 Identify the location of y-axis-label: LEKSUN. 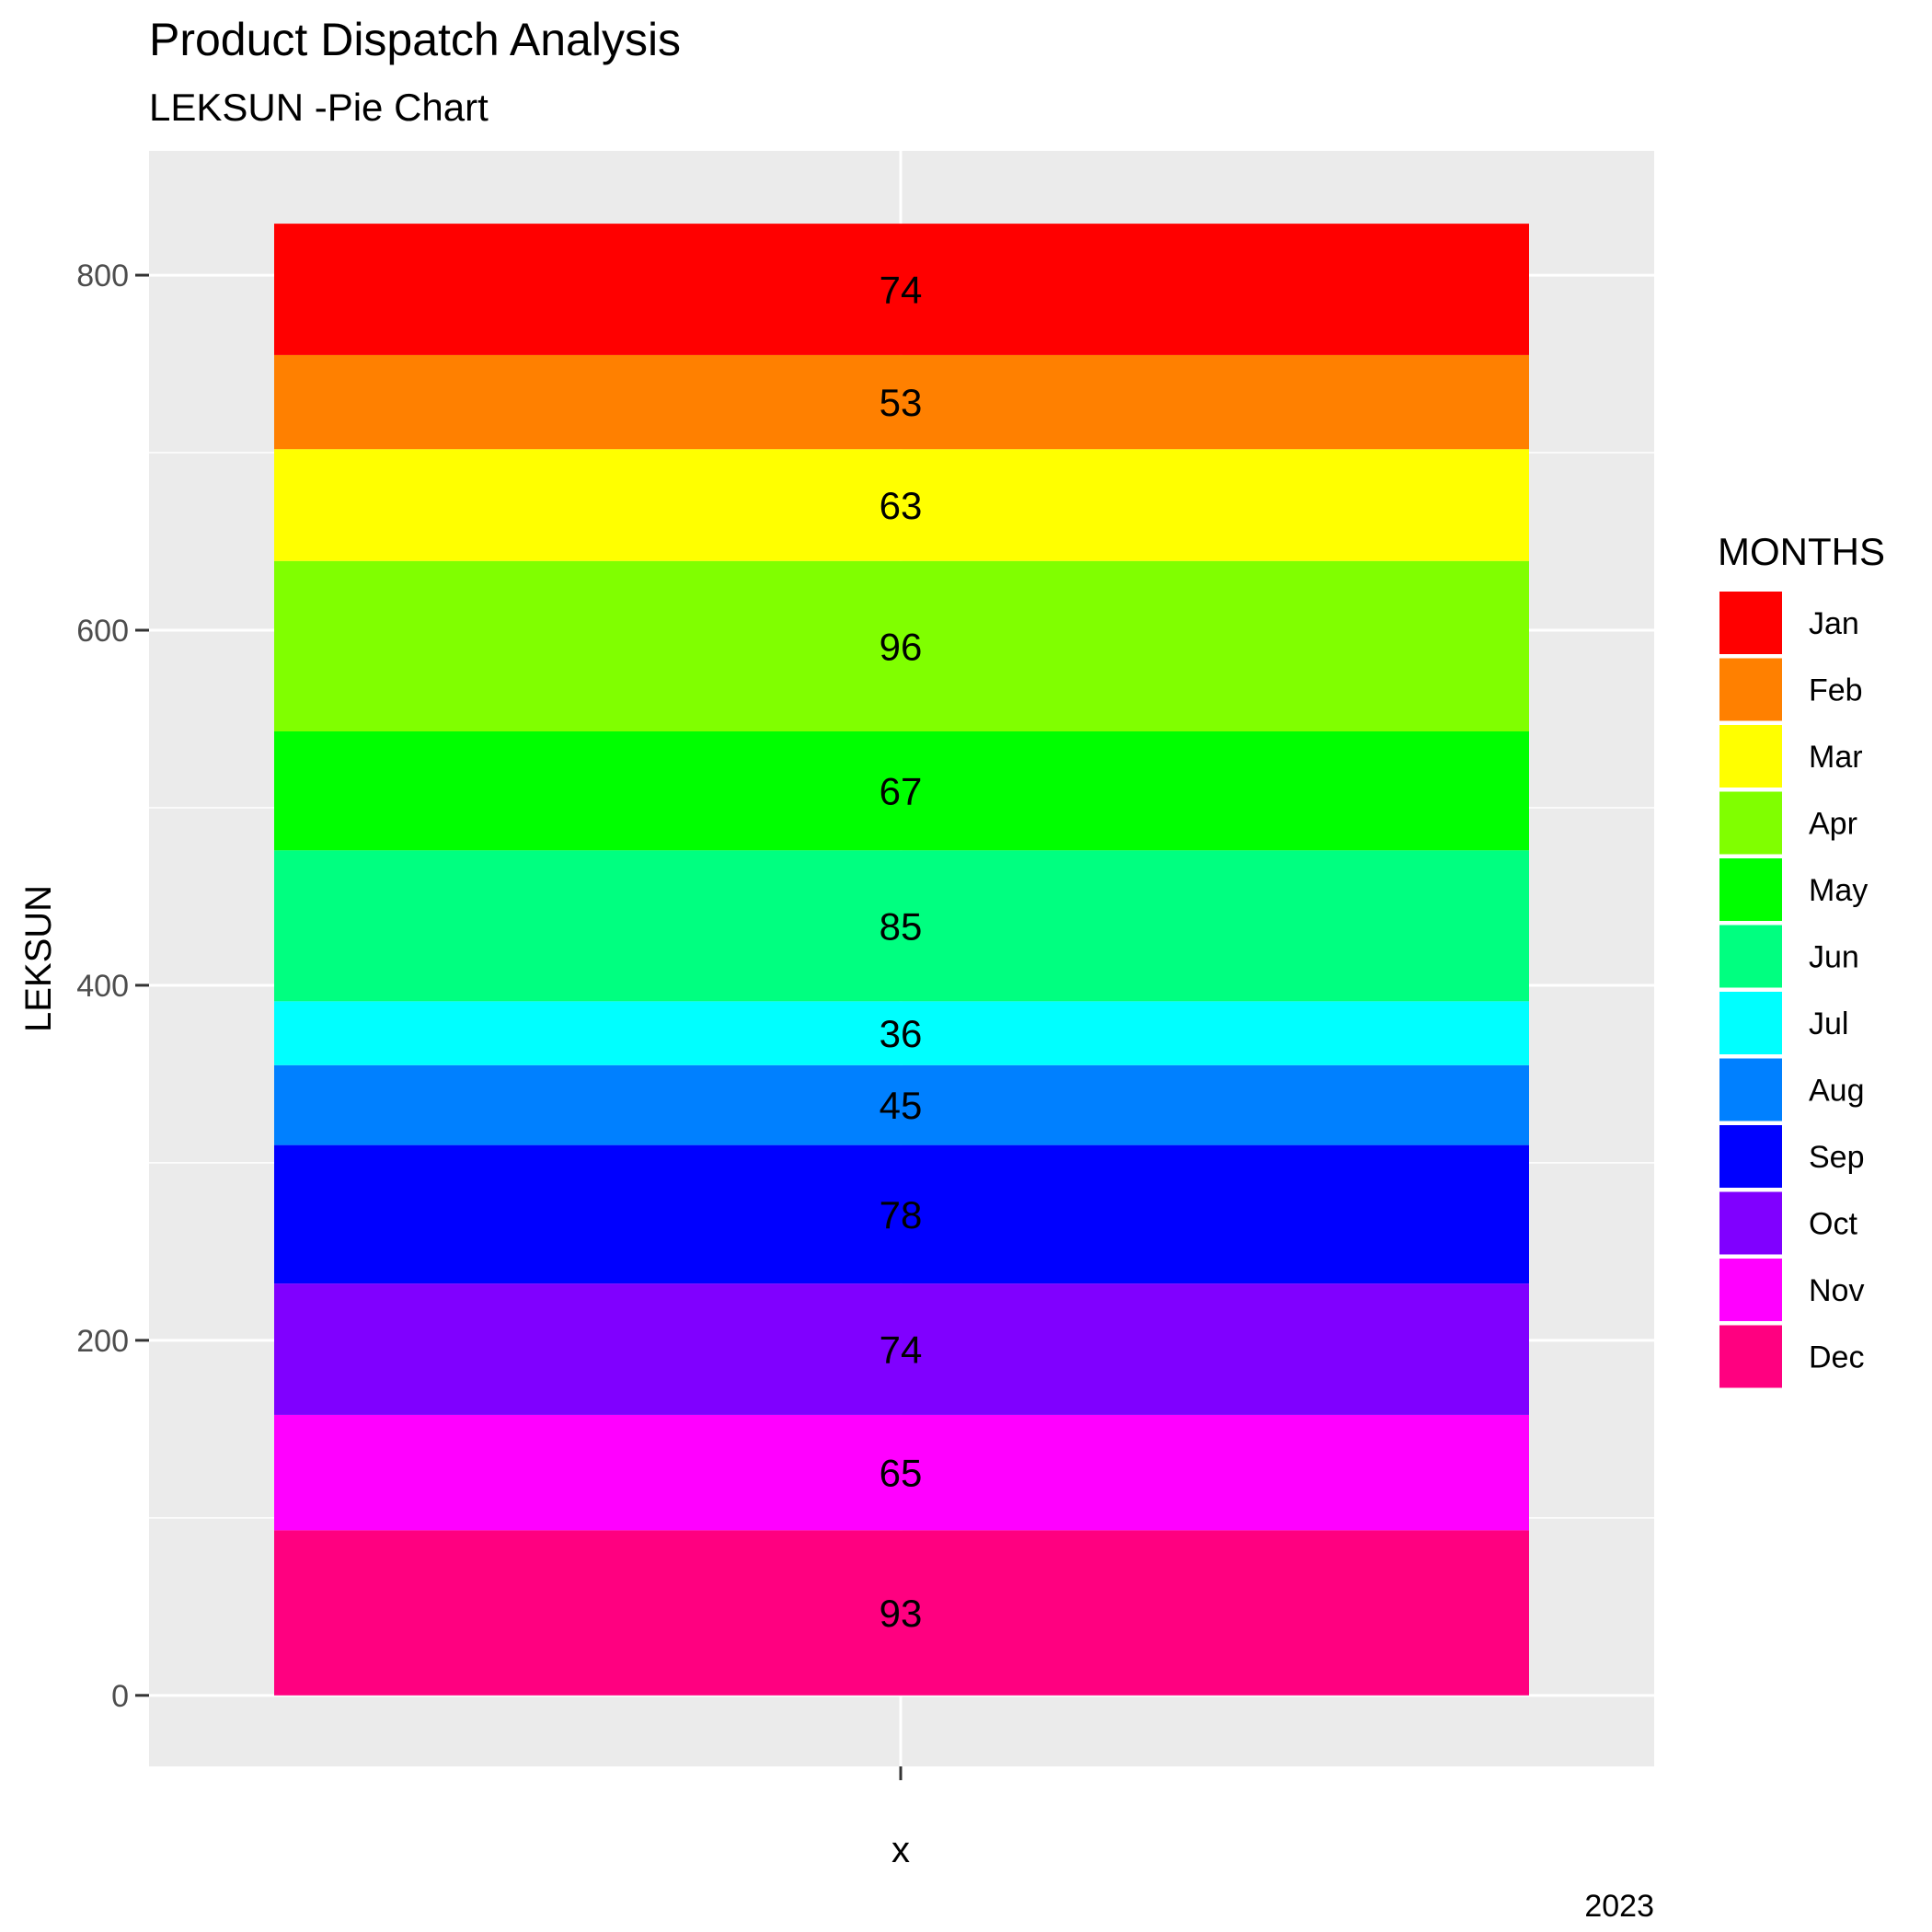
(38, 958).